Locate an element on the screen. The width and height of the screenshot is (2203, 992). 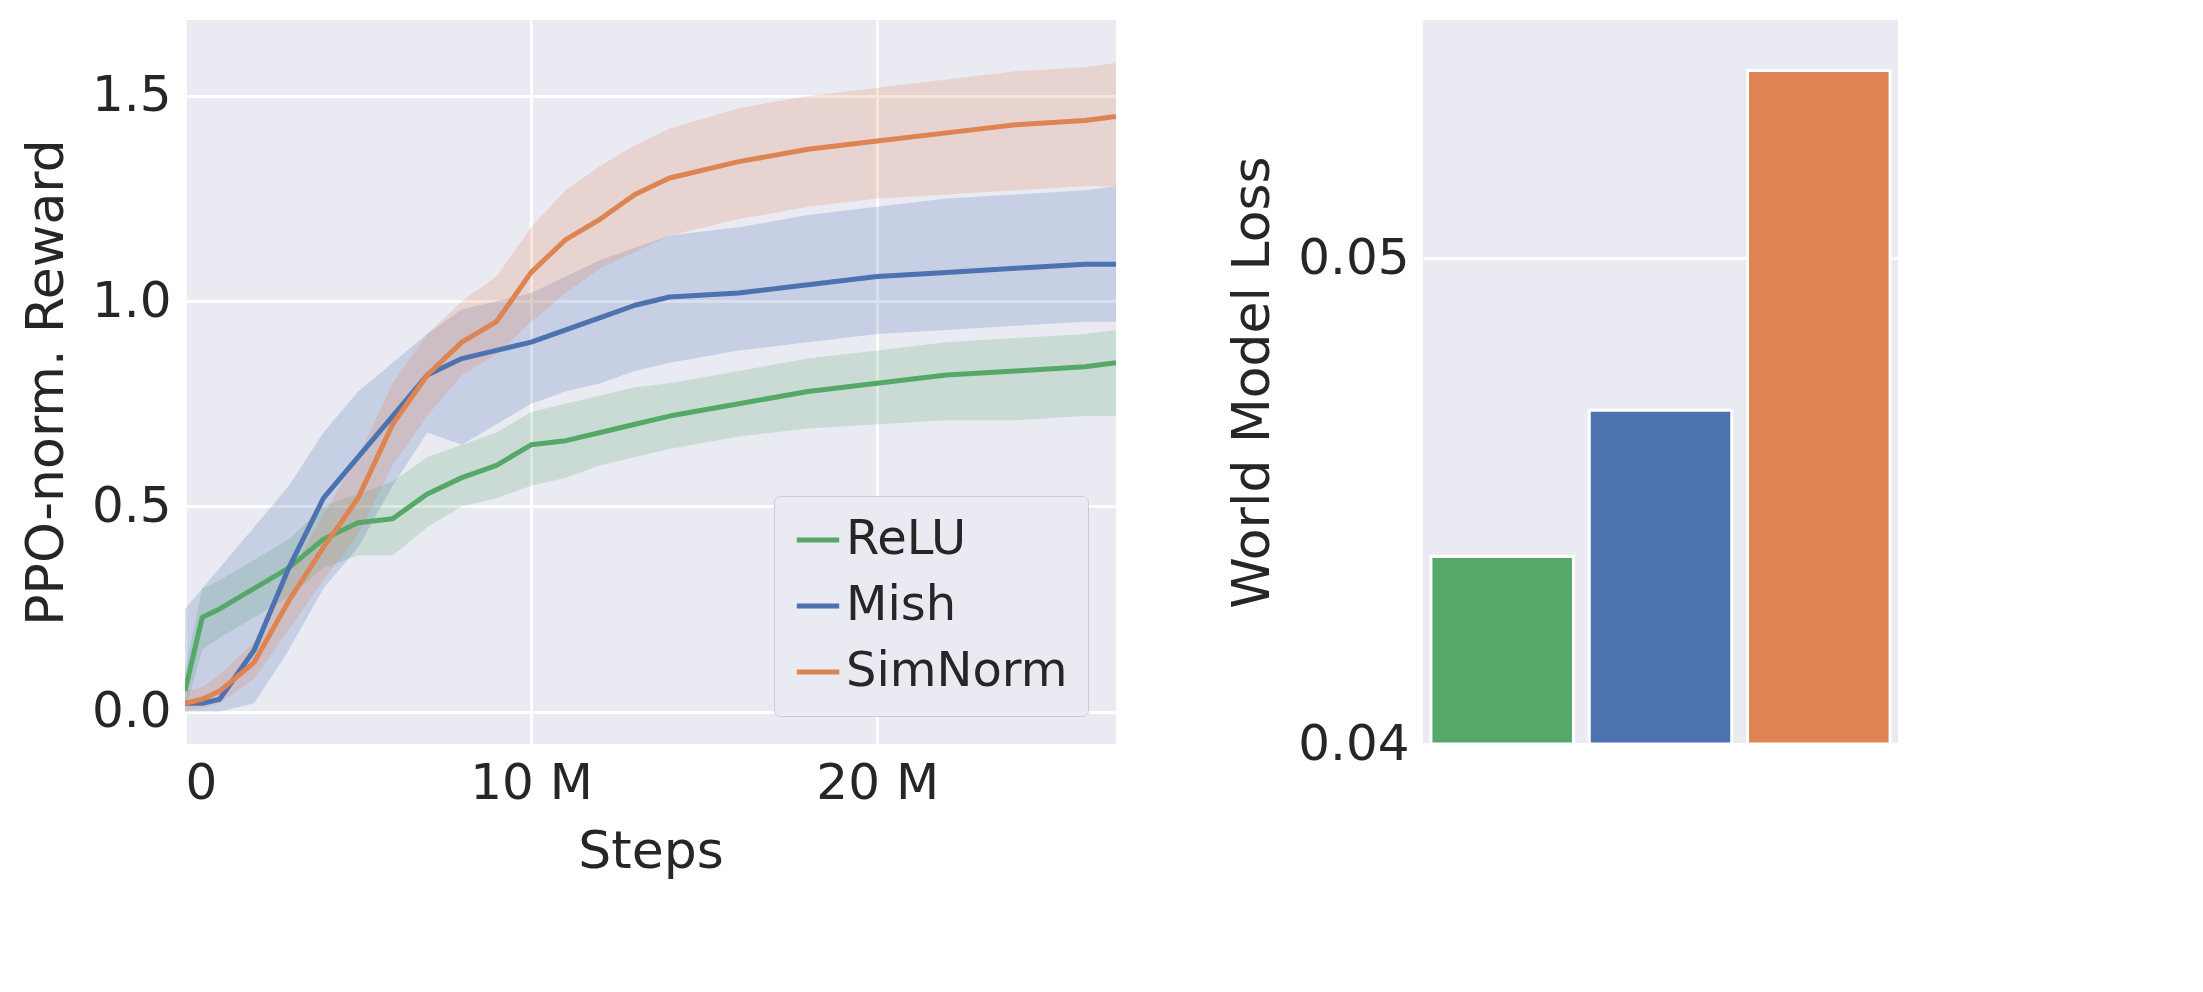
y-tick-label: 1.5 is located at coordinates (131, 94).